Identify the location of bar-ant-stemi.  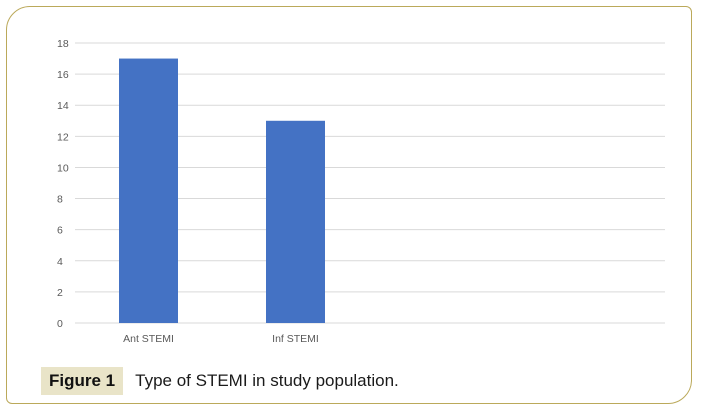
(148, 191).